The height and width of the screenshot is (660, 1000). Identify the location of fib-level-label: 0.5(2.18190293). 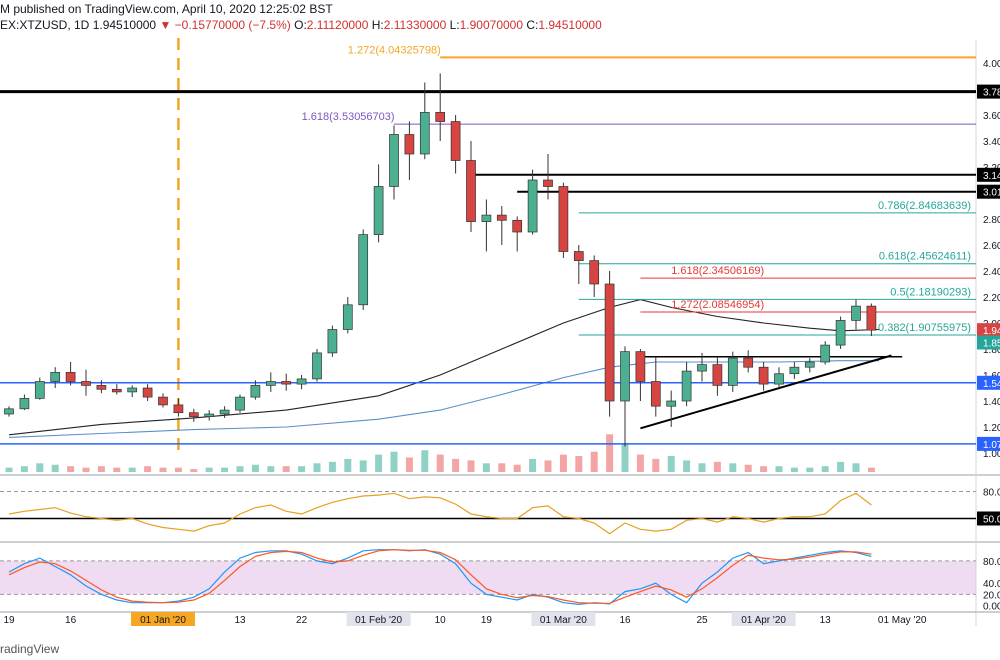
(930, 292).